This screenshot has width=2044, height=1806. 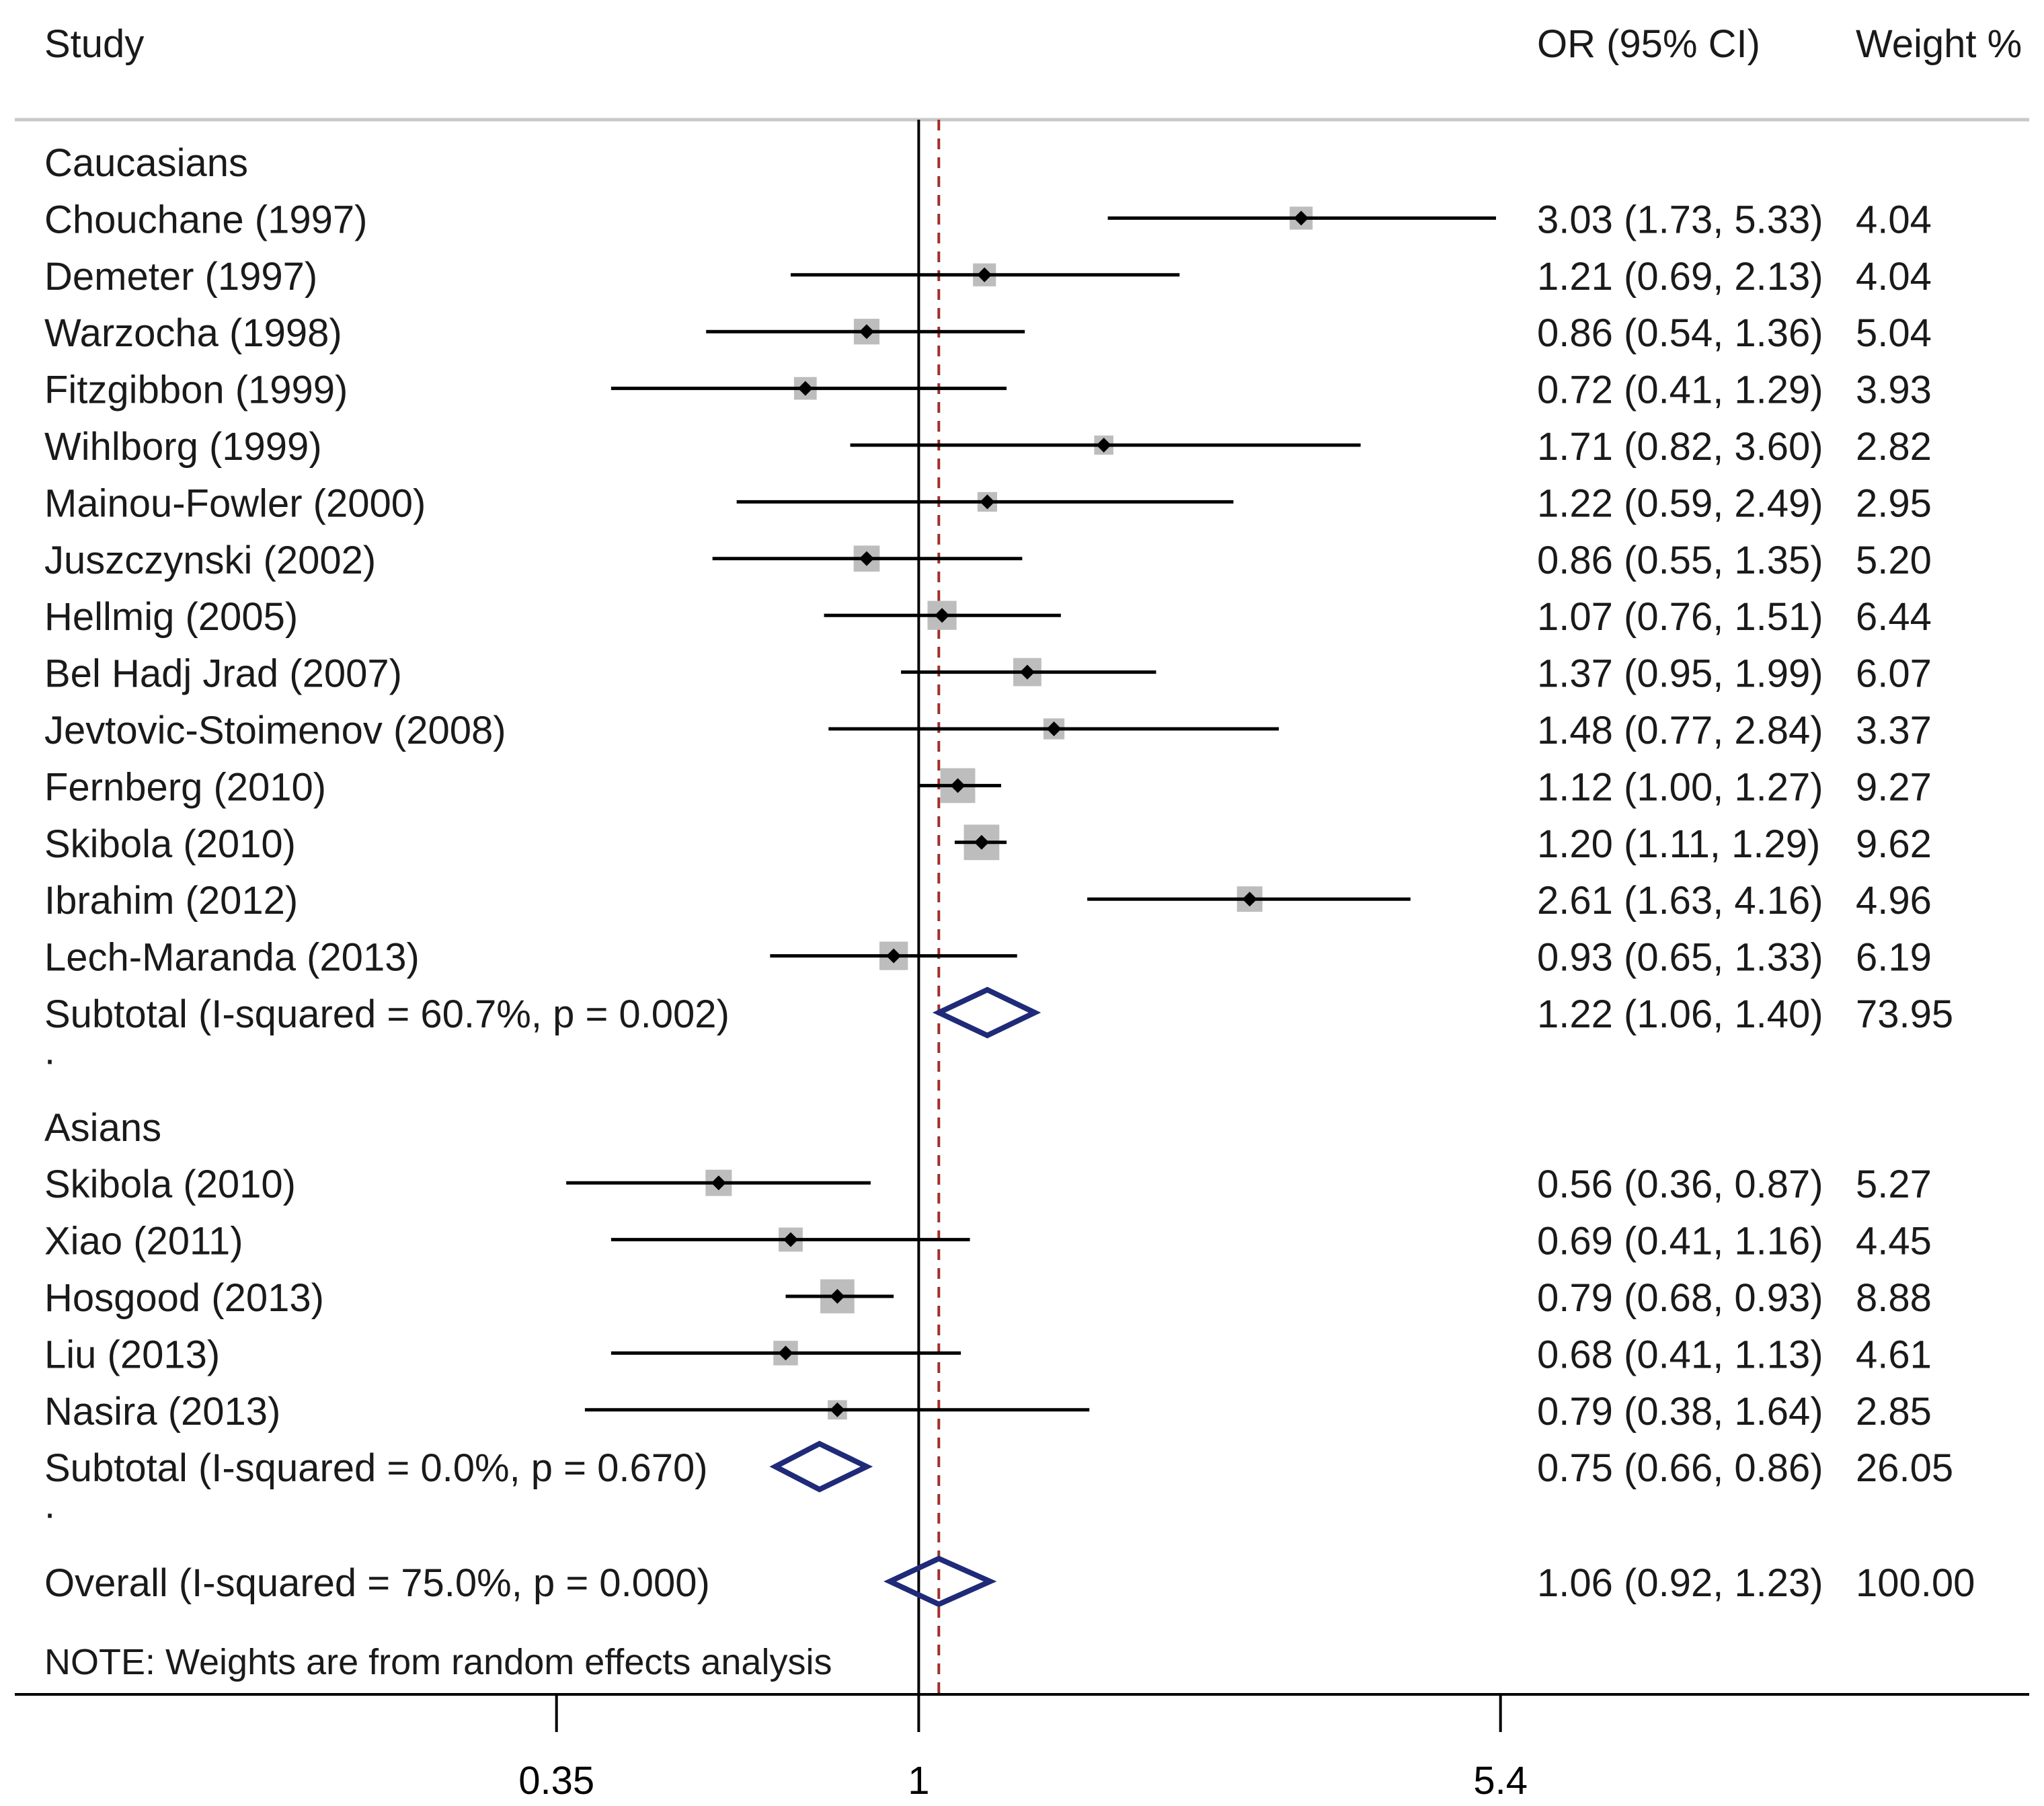 What do you see at coordinates (1500, 1781) in the screenshot?
I see `x-tick-label: 5.4` at bounding box center [1500, 1781].